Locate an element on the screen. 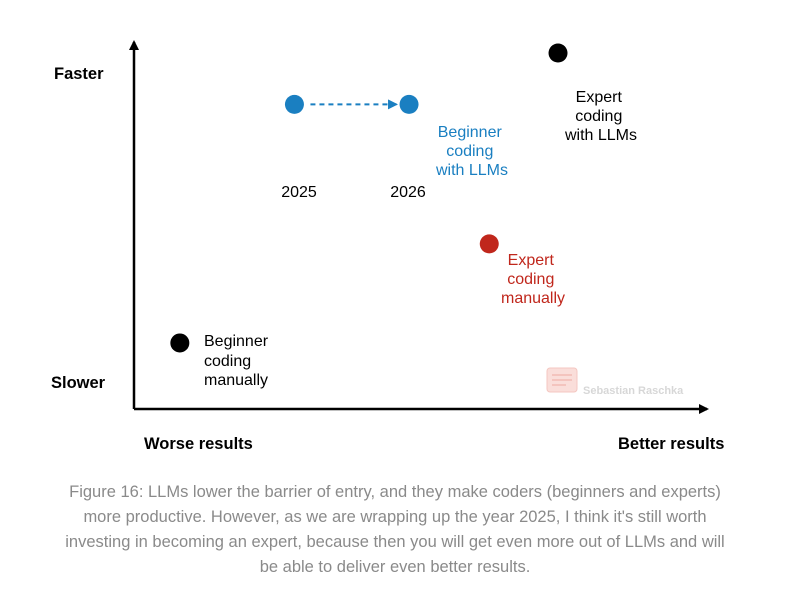  label-year-2025: 2025 is located at coordinates (299, 192).